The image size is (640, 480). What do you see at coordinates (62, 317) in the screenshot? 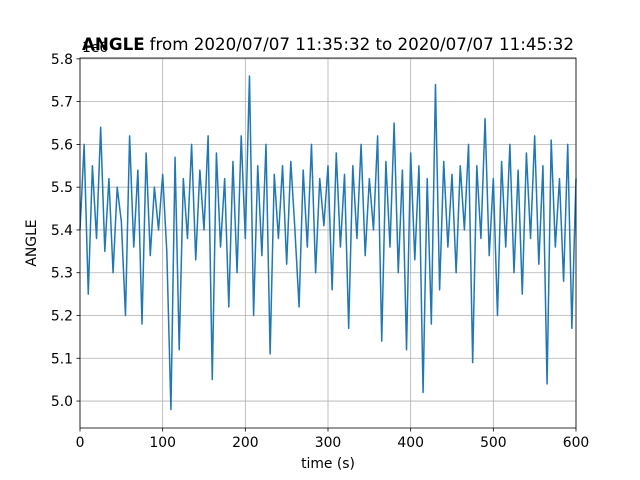
I see `y-tick-label: 5.2` at bounding box center [62, 317].